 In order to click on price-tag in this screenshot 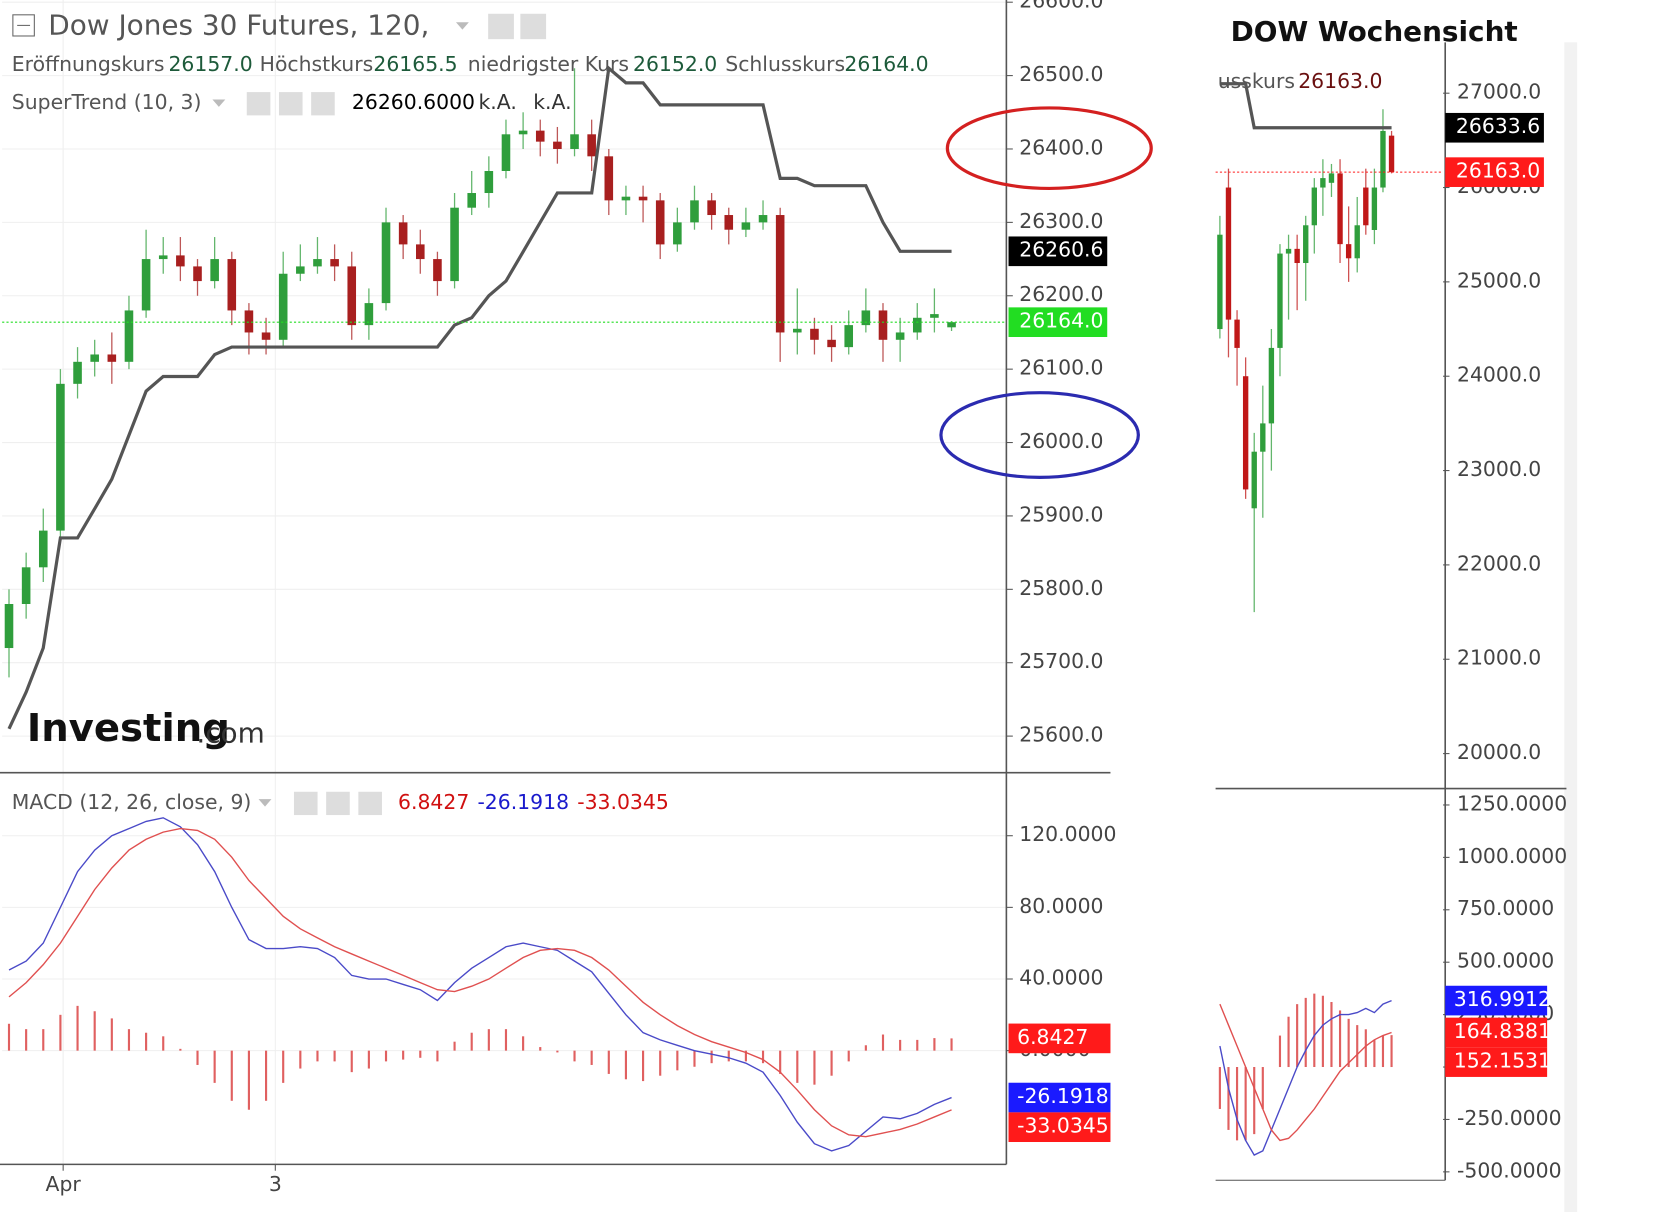, I will do `click(1494, 172)`.